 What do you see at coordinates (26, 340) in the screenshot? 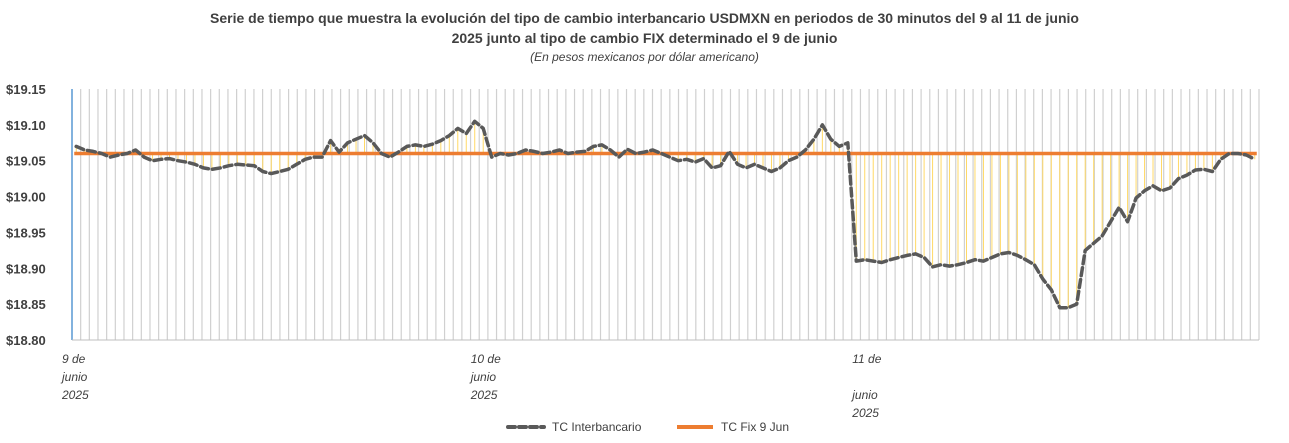
I see `y-tick-label: $18.80` at bounding box center [26, 340].